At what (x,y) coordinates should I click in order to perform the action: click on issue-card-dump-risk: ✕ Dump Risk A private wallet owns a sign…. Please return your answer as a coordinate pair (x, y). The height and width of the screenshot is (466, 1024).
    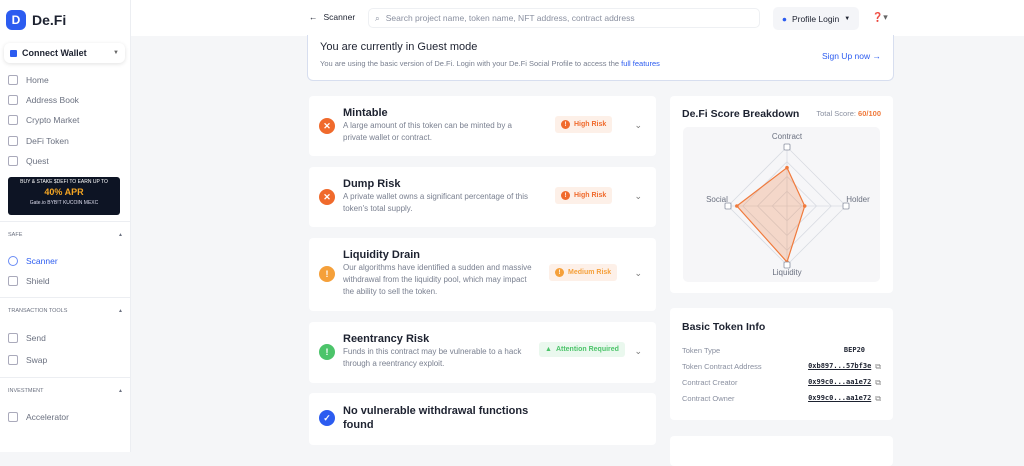
    Looking at the image, I should click on (482, 197).